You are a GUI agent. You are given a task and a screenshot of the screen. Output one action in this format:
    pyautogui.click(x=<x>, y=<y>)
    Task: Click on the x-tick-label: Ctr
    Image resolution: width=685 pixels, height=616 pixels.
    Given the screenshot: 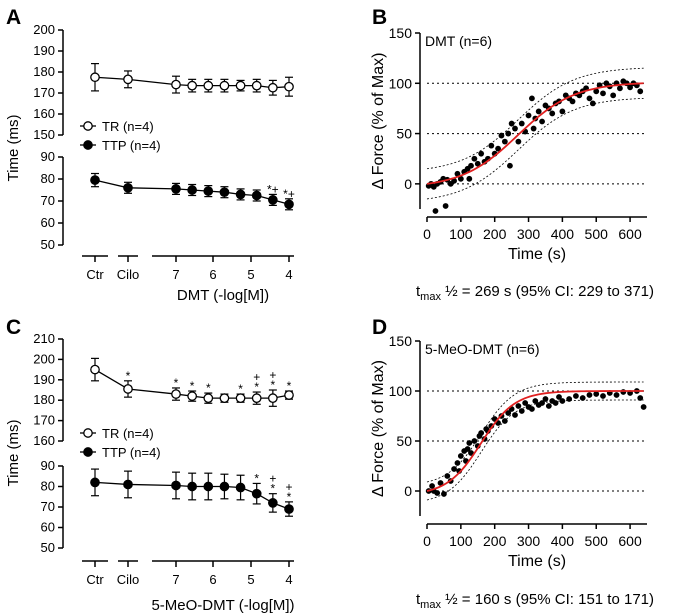 What is the action you would take?
    pyautogui.click(x=95, y=274)
    